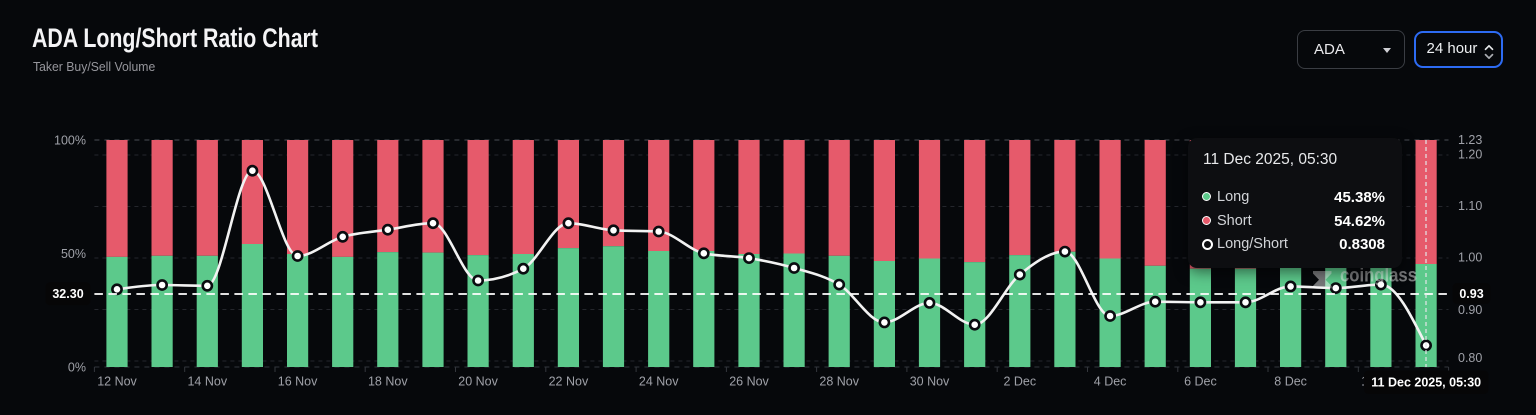  Describe the element at coordinates (388, 382) in the screenshot. I see `svg-text: 18 Nov` at that location.